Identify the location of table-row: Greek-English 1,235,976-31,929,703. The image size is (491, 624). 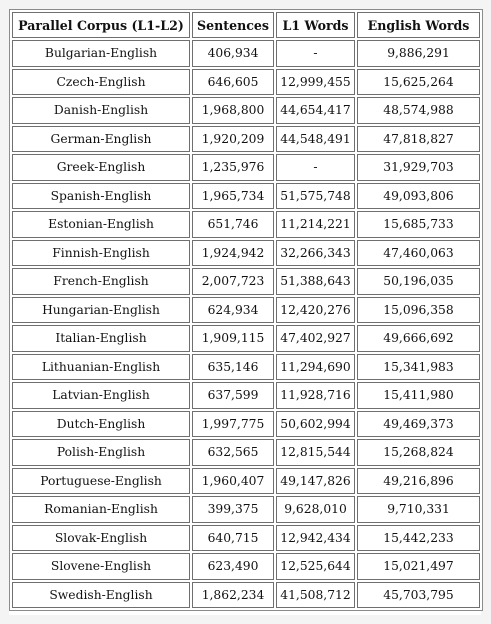
(246, 167).